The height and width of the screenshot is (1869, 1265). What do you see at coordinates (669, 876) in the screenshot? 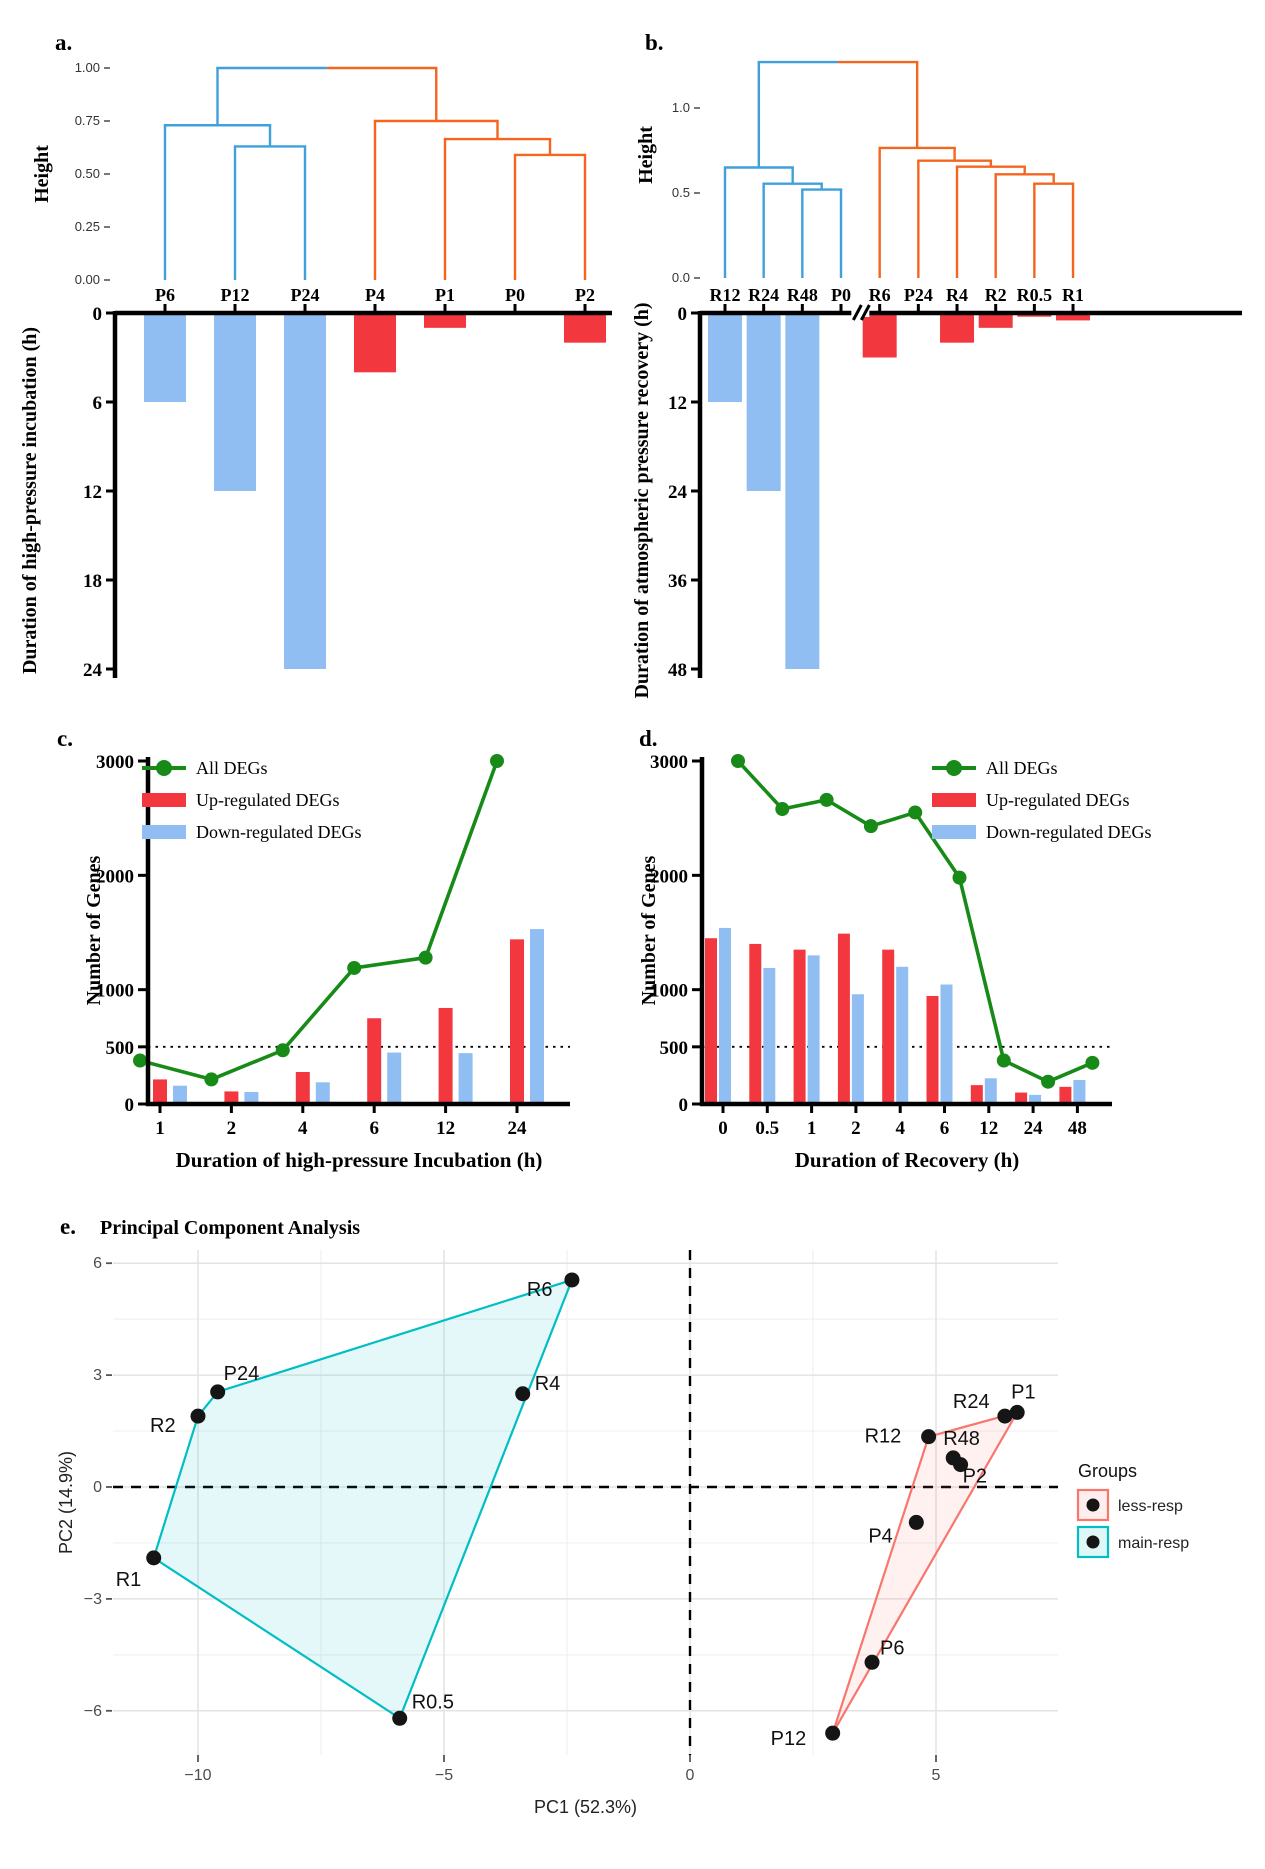
I see `y-tick-label: 2000` at bounding box center [669, 876].